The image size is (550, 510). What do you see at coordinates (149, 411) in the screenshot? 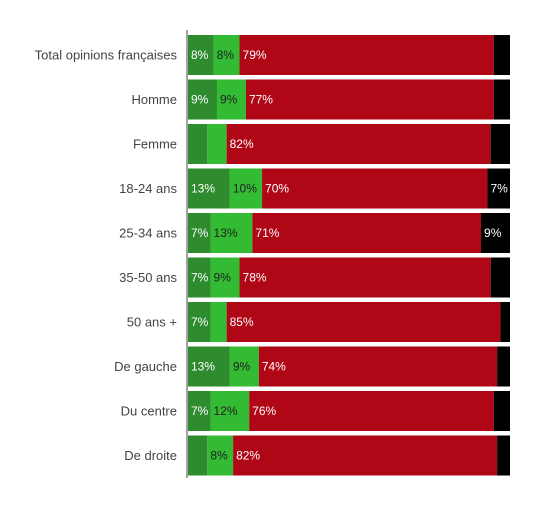
I see `category-label: Du centre` at bounding box center [149, 411].